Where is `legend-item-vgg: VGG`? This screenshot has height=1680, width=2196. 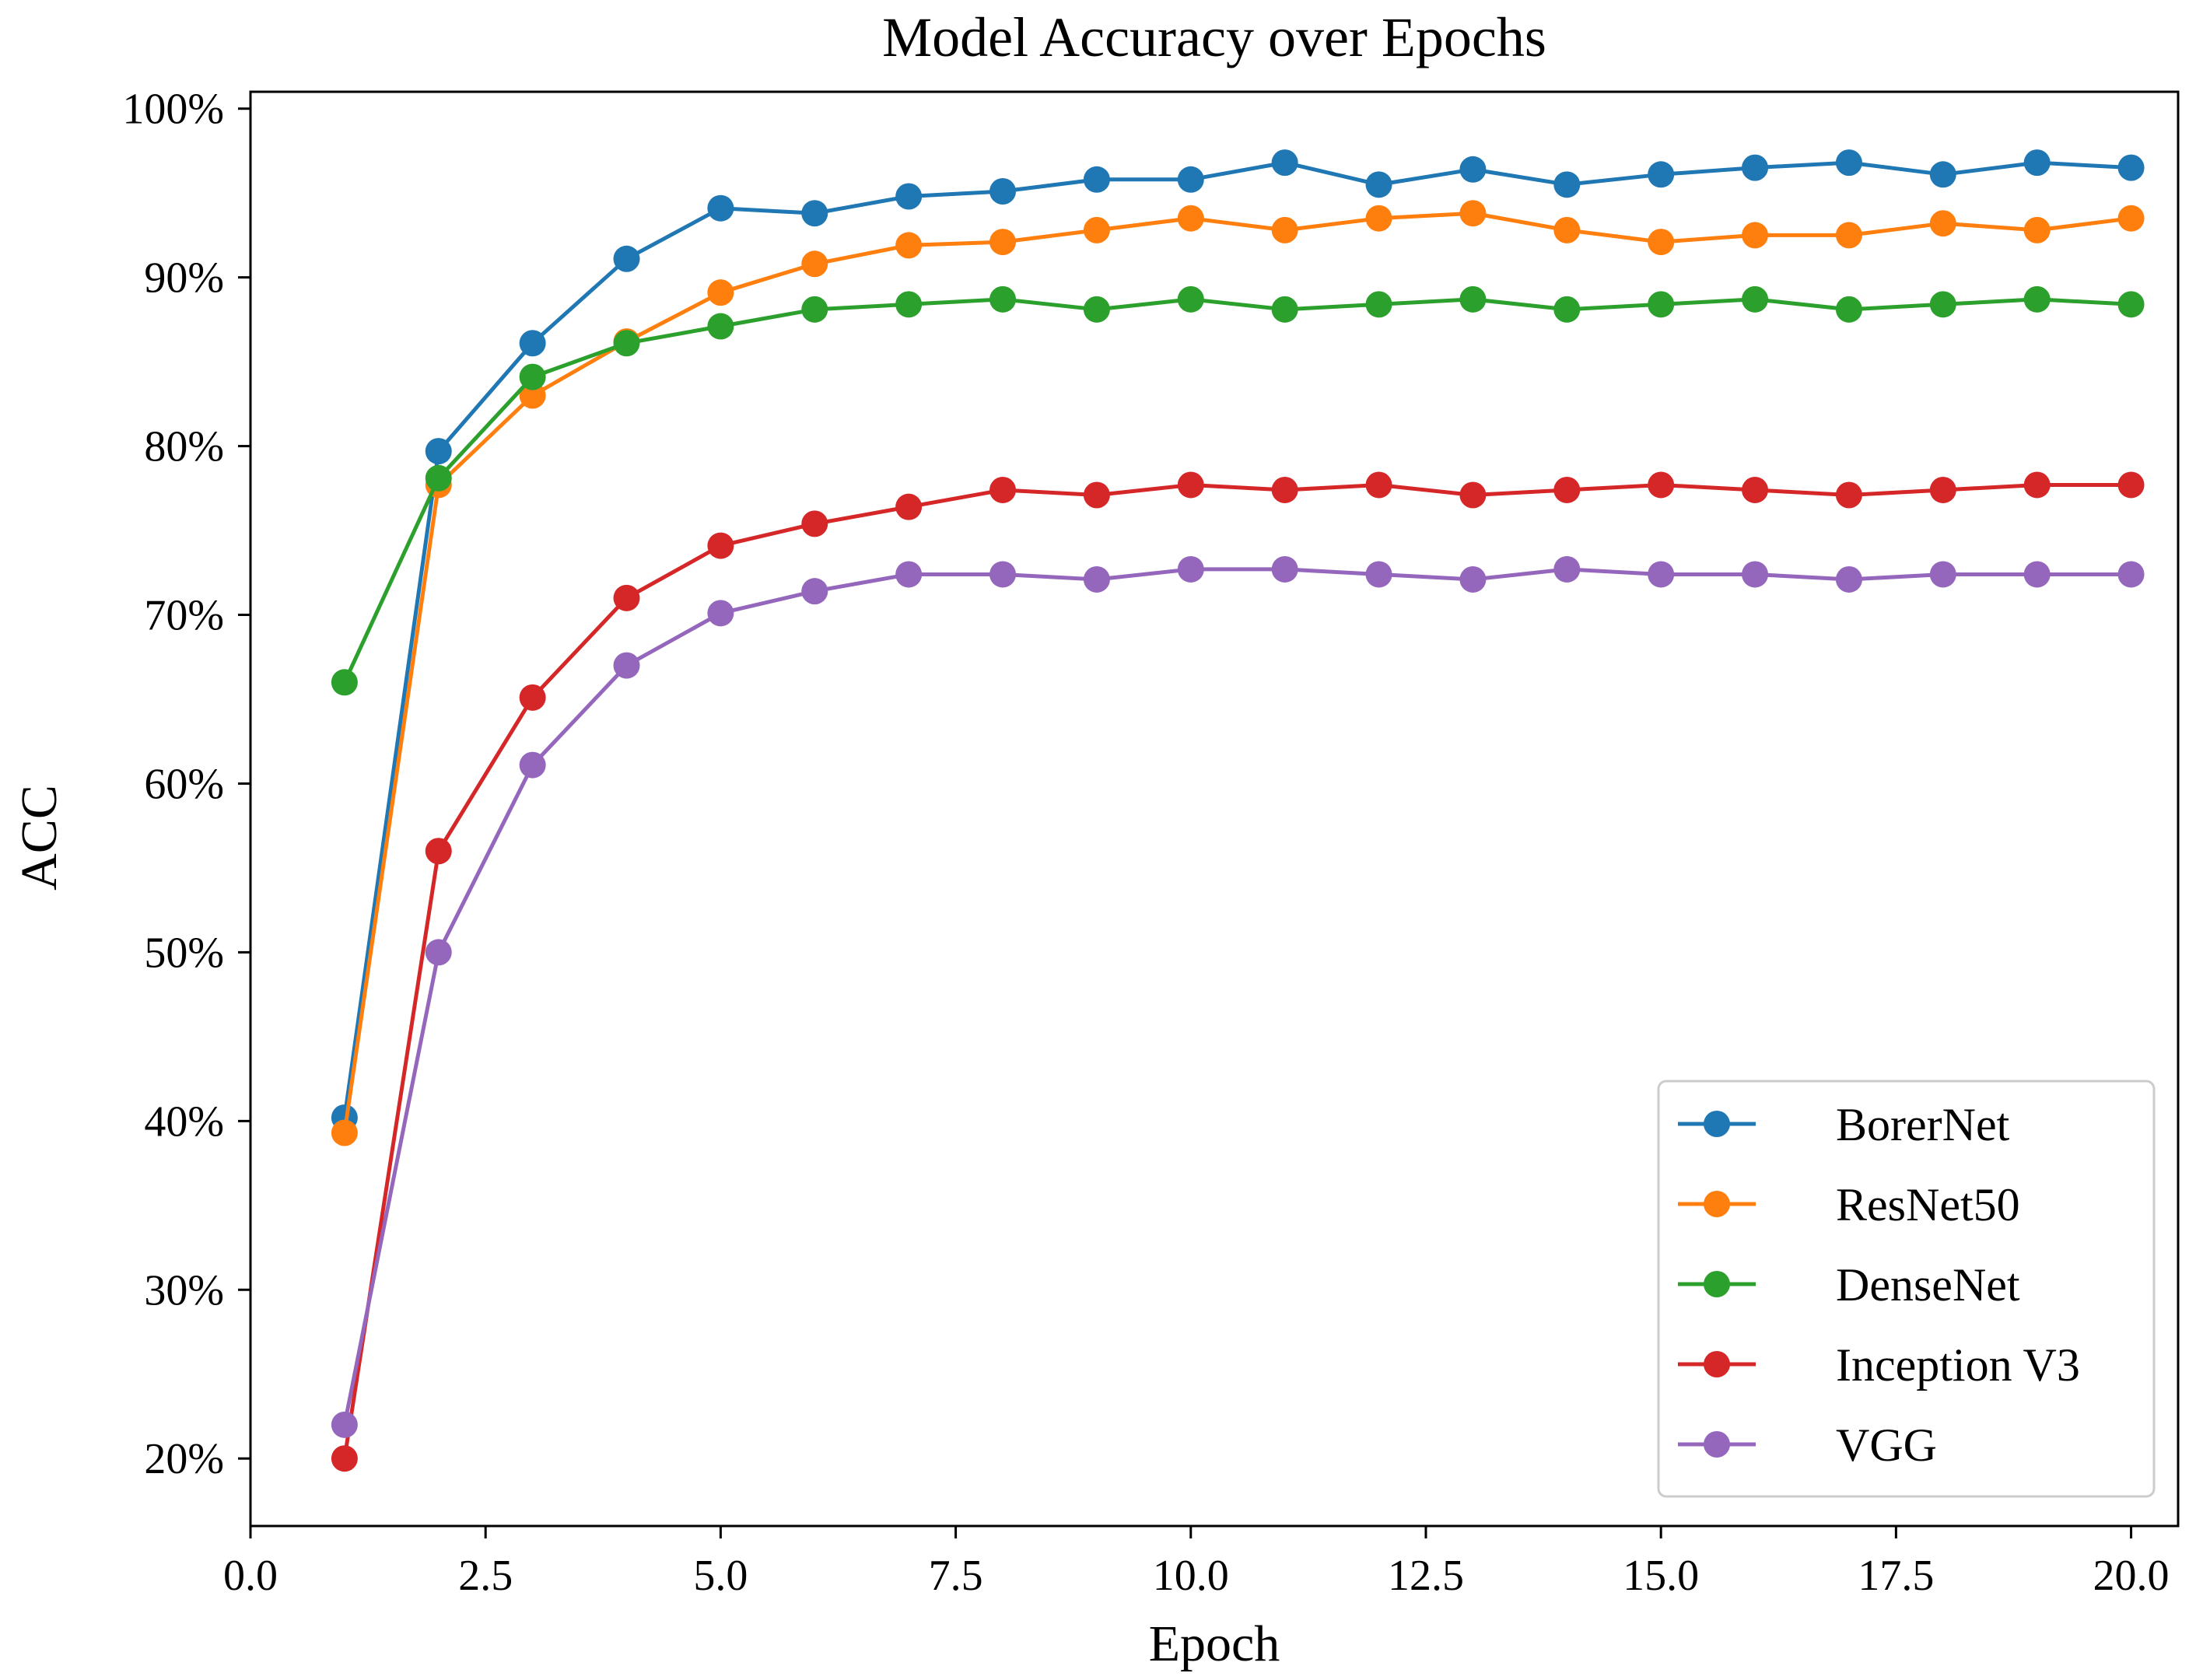 legend-item-vgg: VGG is located at coordinates (1807, 1445).